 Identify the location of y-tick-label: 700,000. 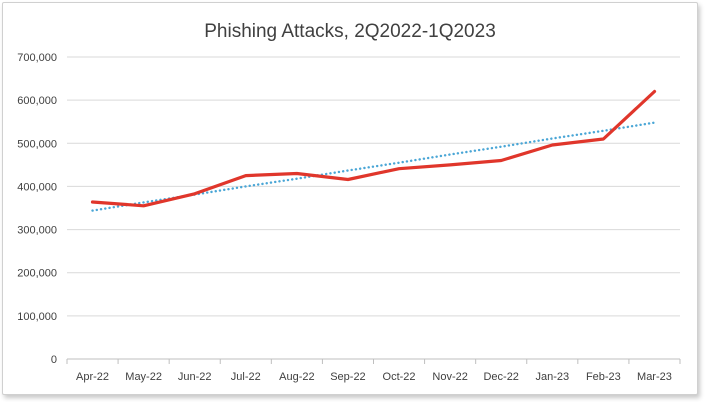
(37, 58).